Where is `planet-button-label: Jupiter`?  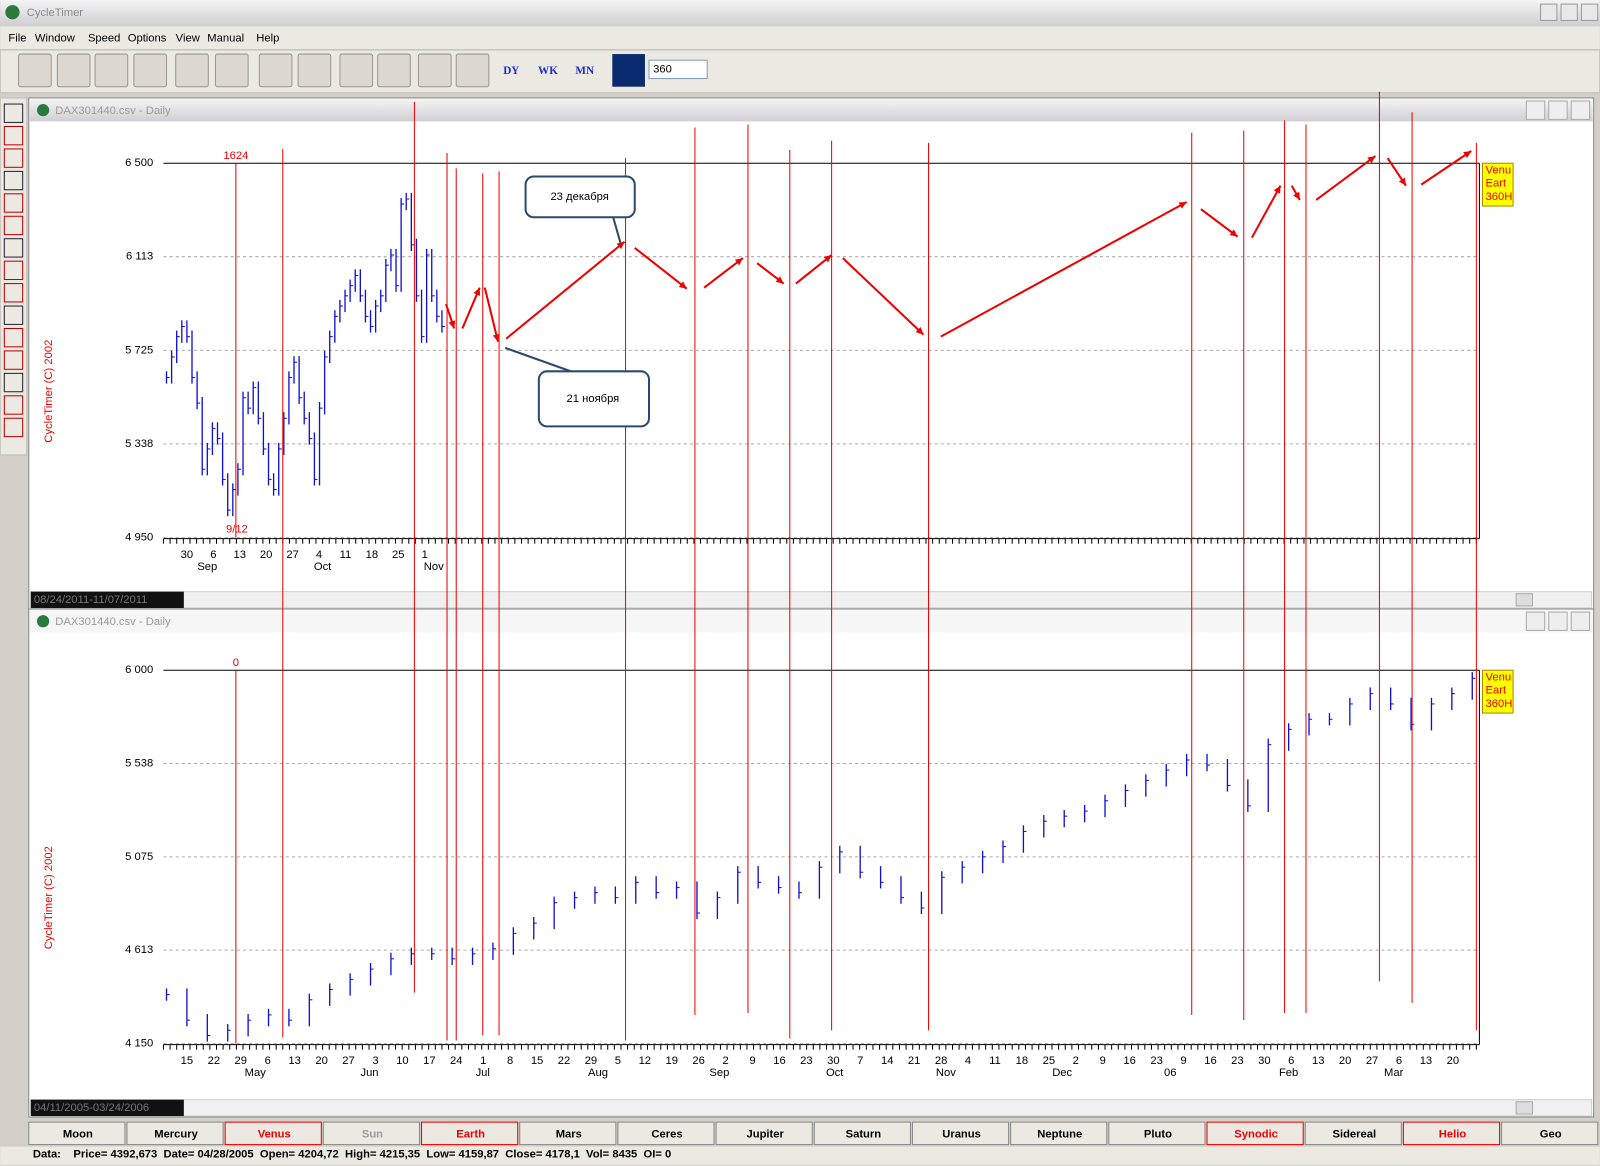
planet-button-label: Jupiter is located at coordinates (765, 1134).